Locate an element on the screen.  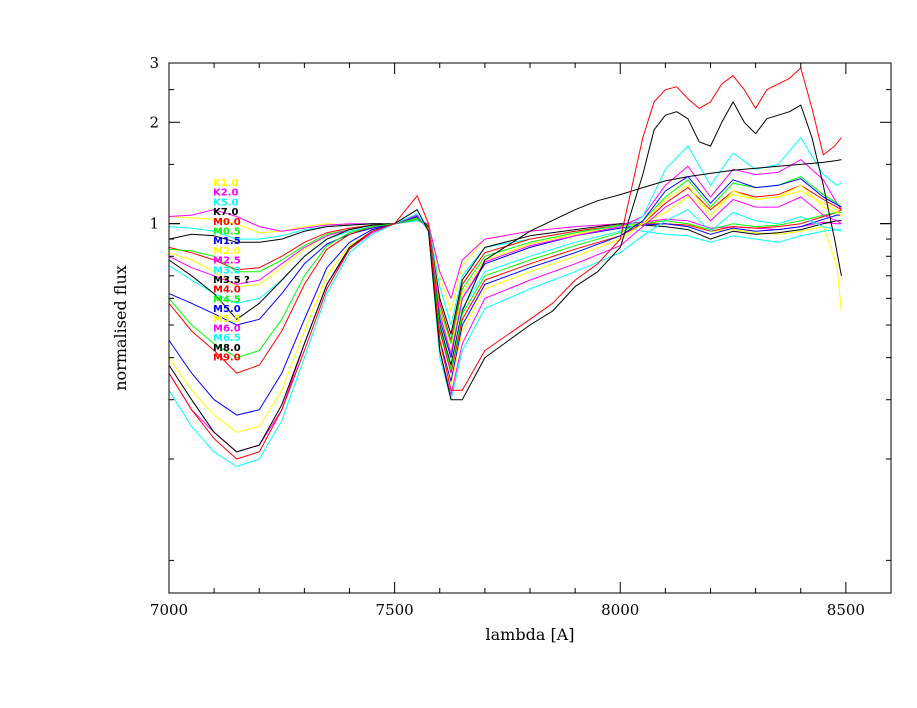
legend-item: M4.5 is located at coordinates (227, 299).